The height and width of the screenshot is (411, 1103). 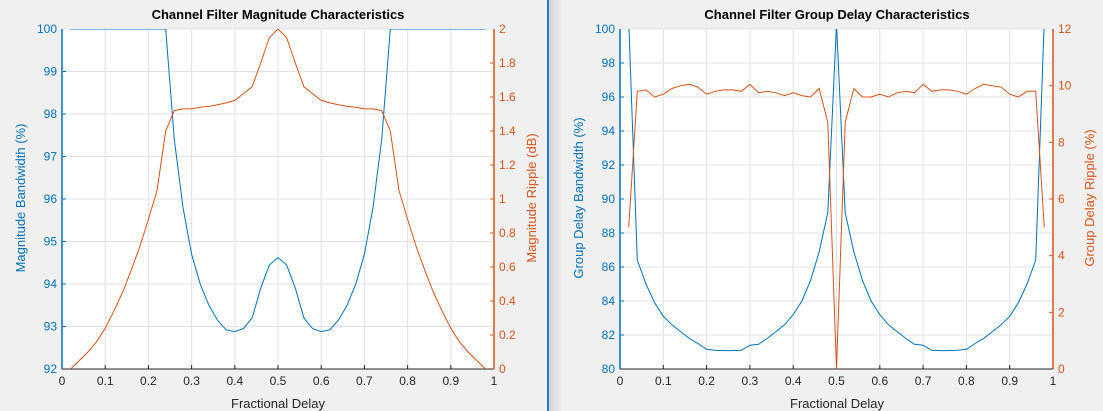 What do you see at coordinates (1061, 142) in the screenshot?
I see `y-right-tick-label: 8` at bounding box center [1061, 142].